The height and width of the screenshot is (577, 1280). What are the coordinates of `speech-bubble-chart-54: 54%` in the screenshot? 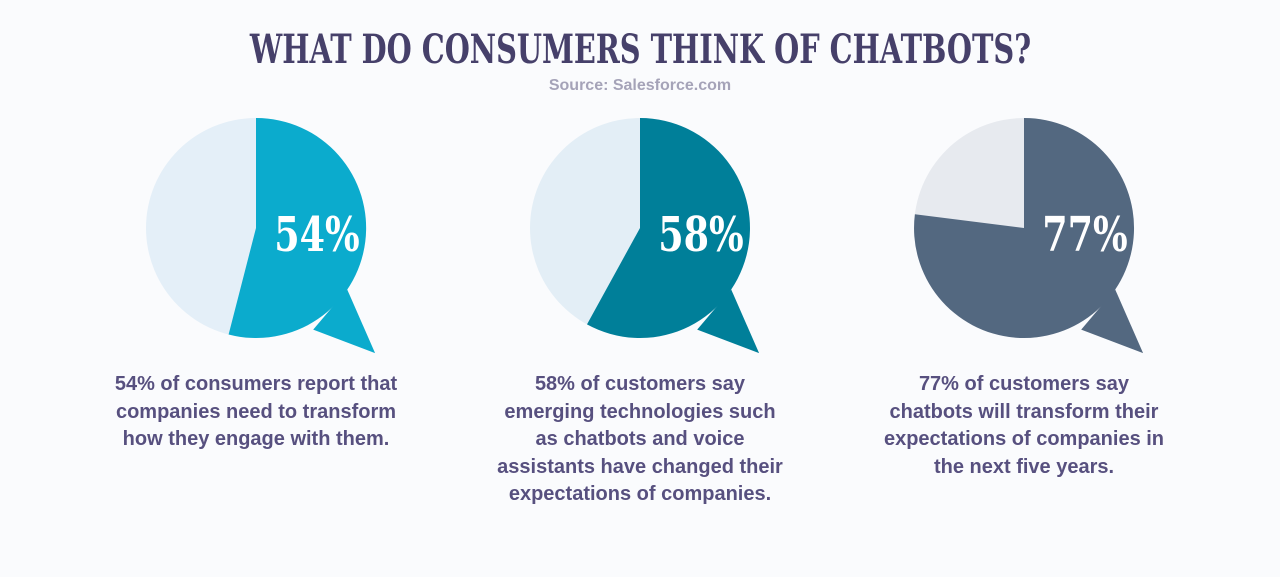 It's located at (261, 236).